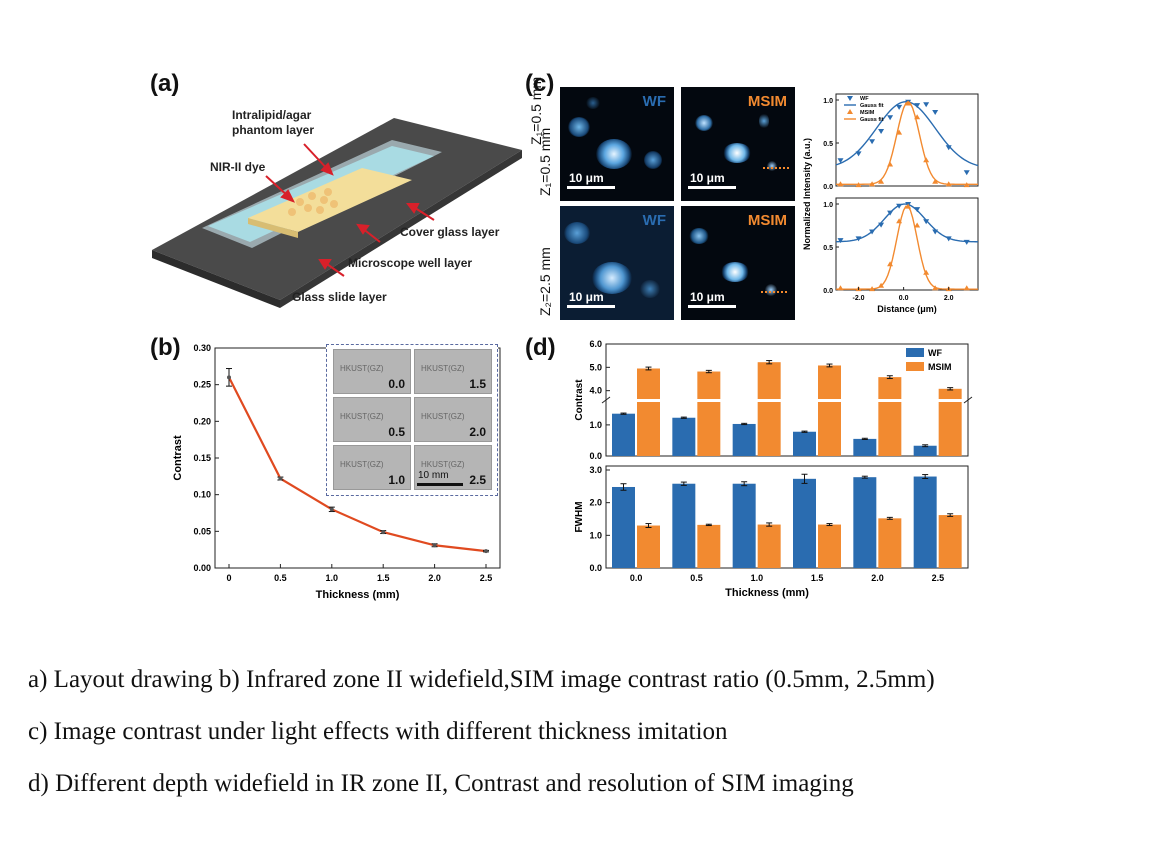 Image resolution: width=1158 pixels, height=844 pixels. Describe the element at coordinates (654, 220) in the screenshot. I see `wf-tag: WF` at that location.